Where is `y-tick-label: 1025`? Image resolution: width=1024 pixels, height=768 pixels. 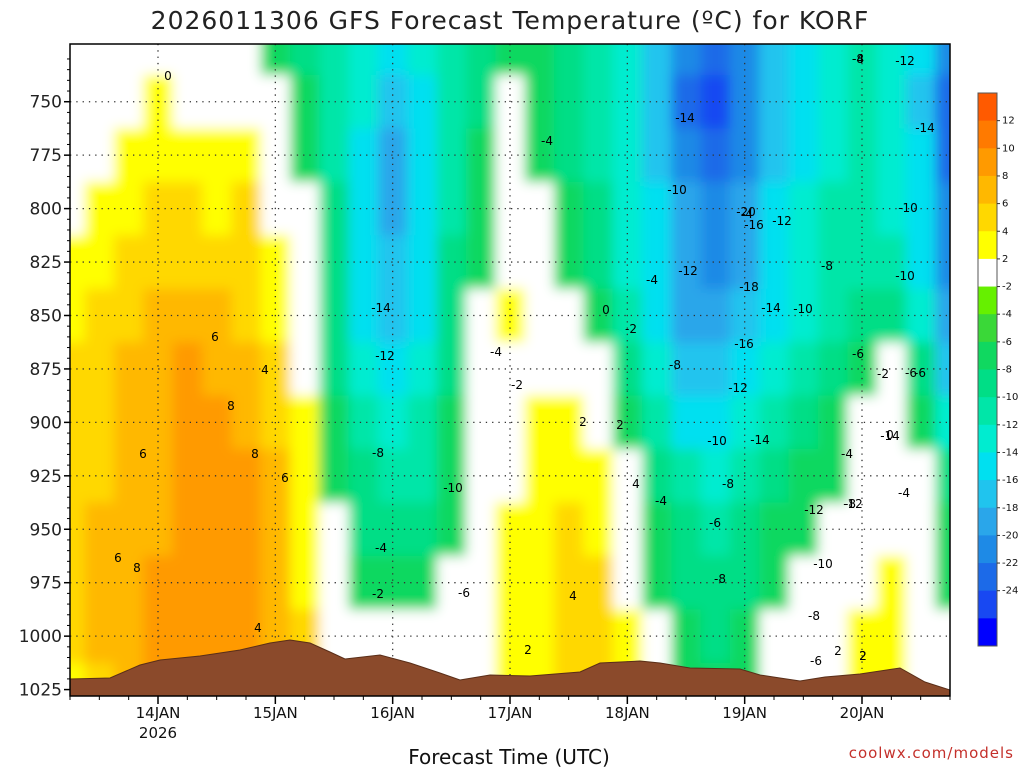 y-tick-label: 1025 is located at coordinates (40, 691).